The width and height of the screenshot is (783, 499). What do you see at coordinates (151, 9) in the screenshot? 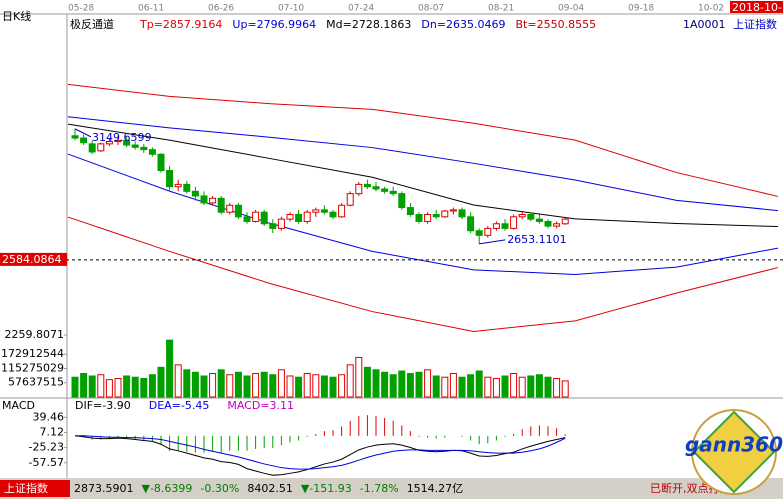
I see `x-tick-label: 06-11` at bounding box center [151, 9].